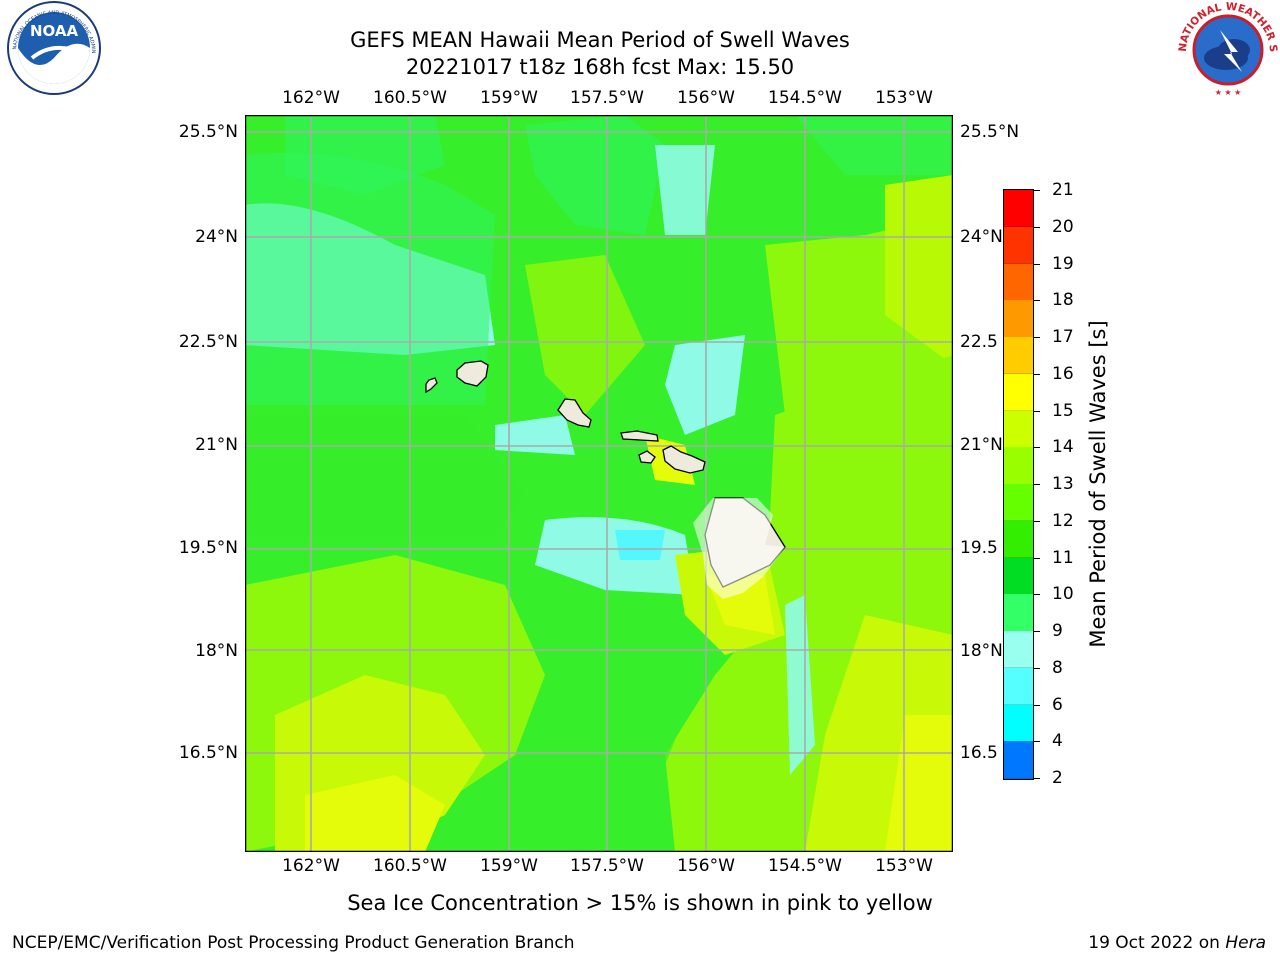  What do you see at coordinates (410, 866) in the screenshot?
I see `lon-tick-bottom: 160.5°W` at bounding box center [410, 866].